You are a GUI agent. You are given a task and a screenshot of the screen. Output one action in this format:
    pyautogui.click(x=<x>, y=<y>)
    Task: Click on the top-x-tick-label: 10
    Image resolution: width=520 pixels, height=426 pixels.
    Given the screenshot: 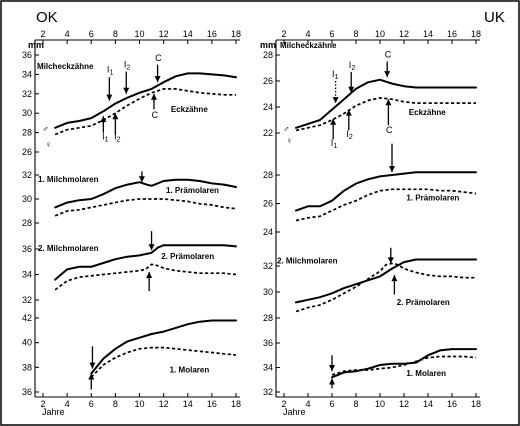 What is the action you would take?
    pyautogui.click(x=139, y=34)
    